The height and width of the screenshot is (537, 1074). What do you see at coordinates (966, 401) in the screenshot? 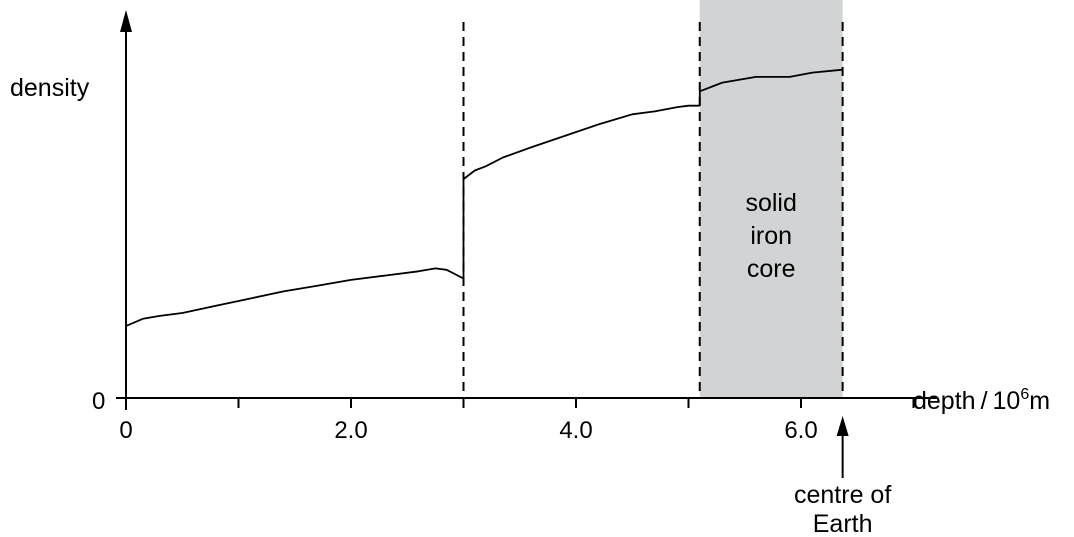
I see `x-axis-label-main: depth / 10` at bounding box center [966, 401].